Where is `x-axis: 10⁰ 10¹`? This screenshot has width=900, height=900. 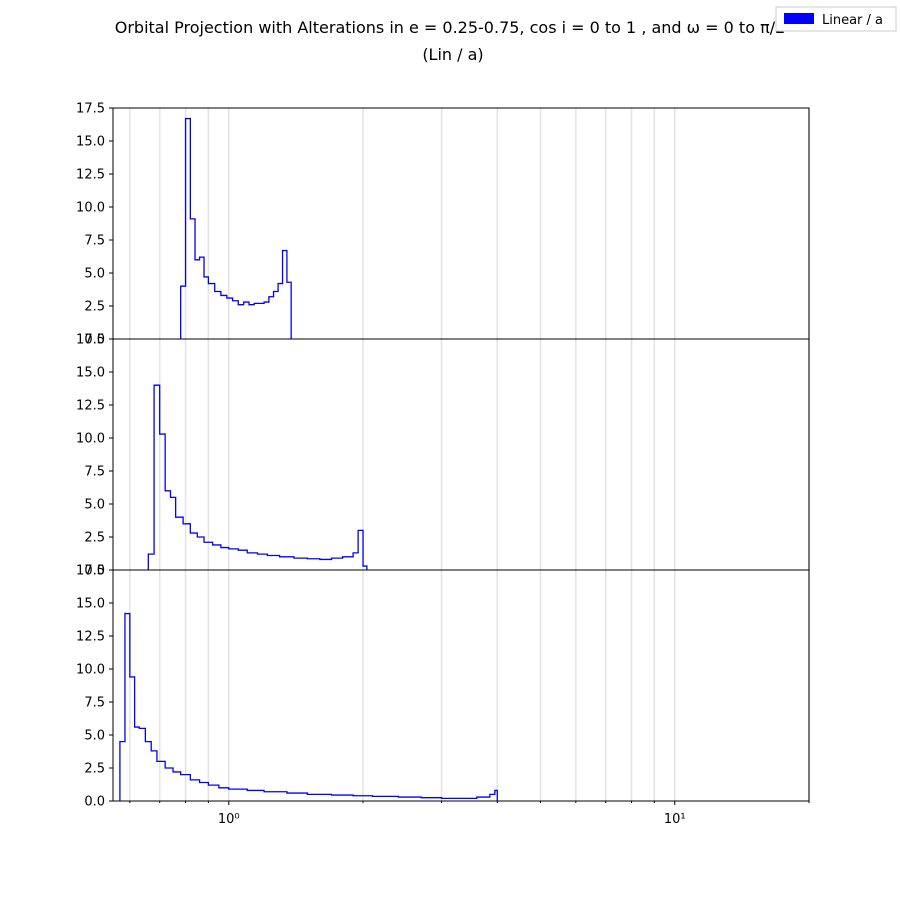
x-axis: 10⁰ 10¹ is located at coordinates (452, 819).